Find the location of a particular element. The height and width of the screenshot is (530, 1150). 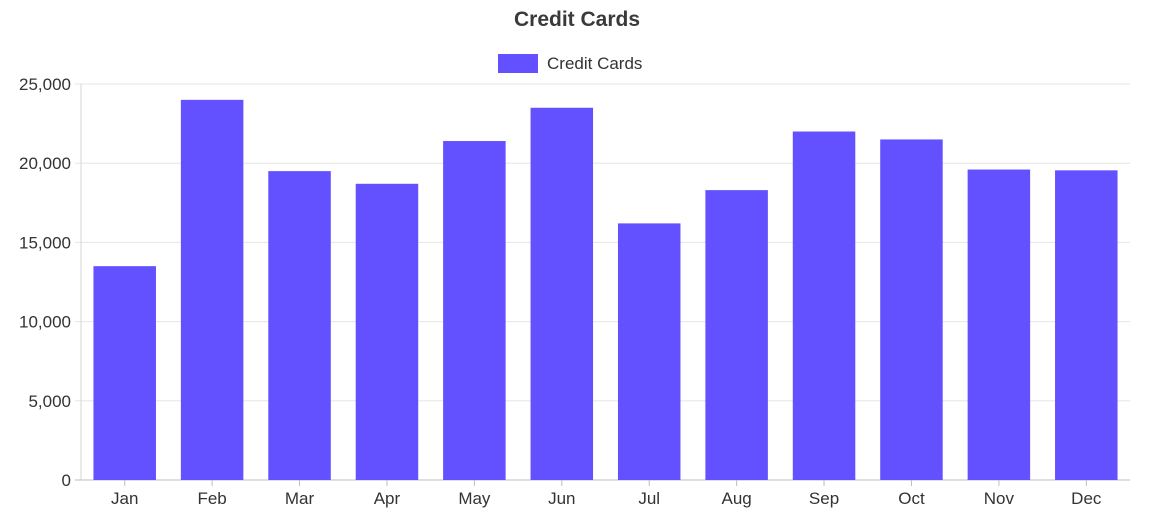

y-axis-tick-labels: 0 5,000 10,000 15,000 20,000 25,000 is located at coordinates (45, 282).